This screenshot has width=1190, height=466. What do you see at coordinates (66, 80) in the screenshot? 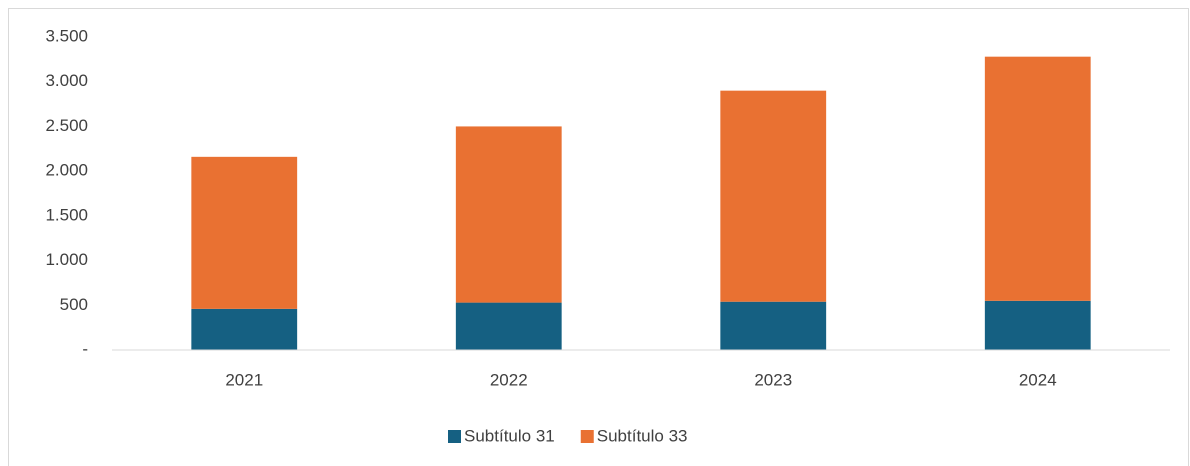
I see `y-tick-label: 3.000` at bounding box center [66, 80].